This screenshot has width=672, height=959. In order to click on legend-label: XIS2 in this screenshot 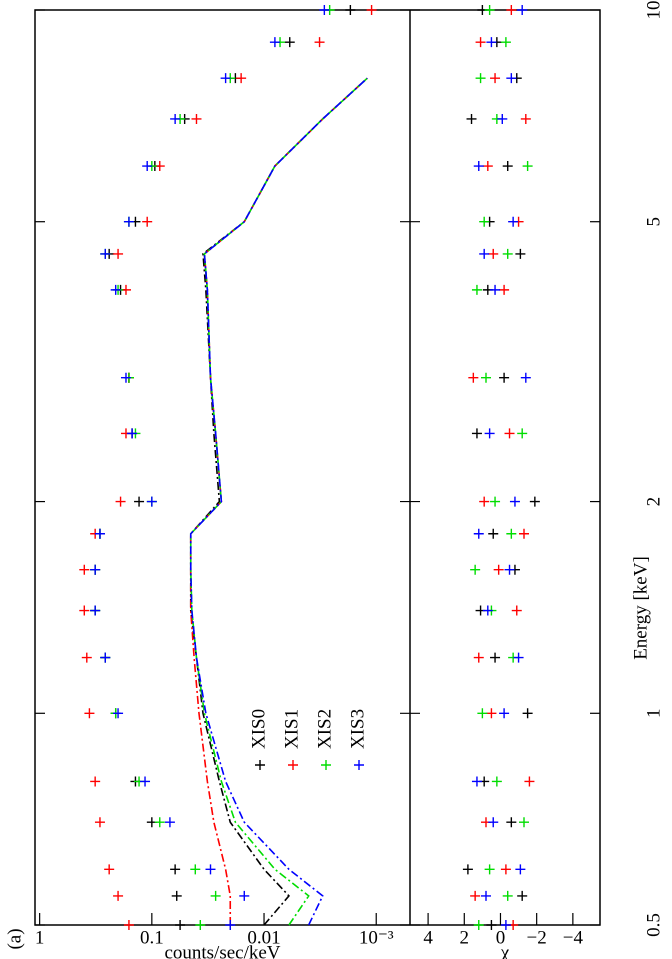, I will do `click(324, 729)`.